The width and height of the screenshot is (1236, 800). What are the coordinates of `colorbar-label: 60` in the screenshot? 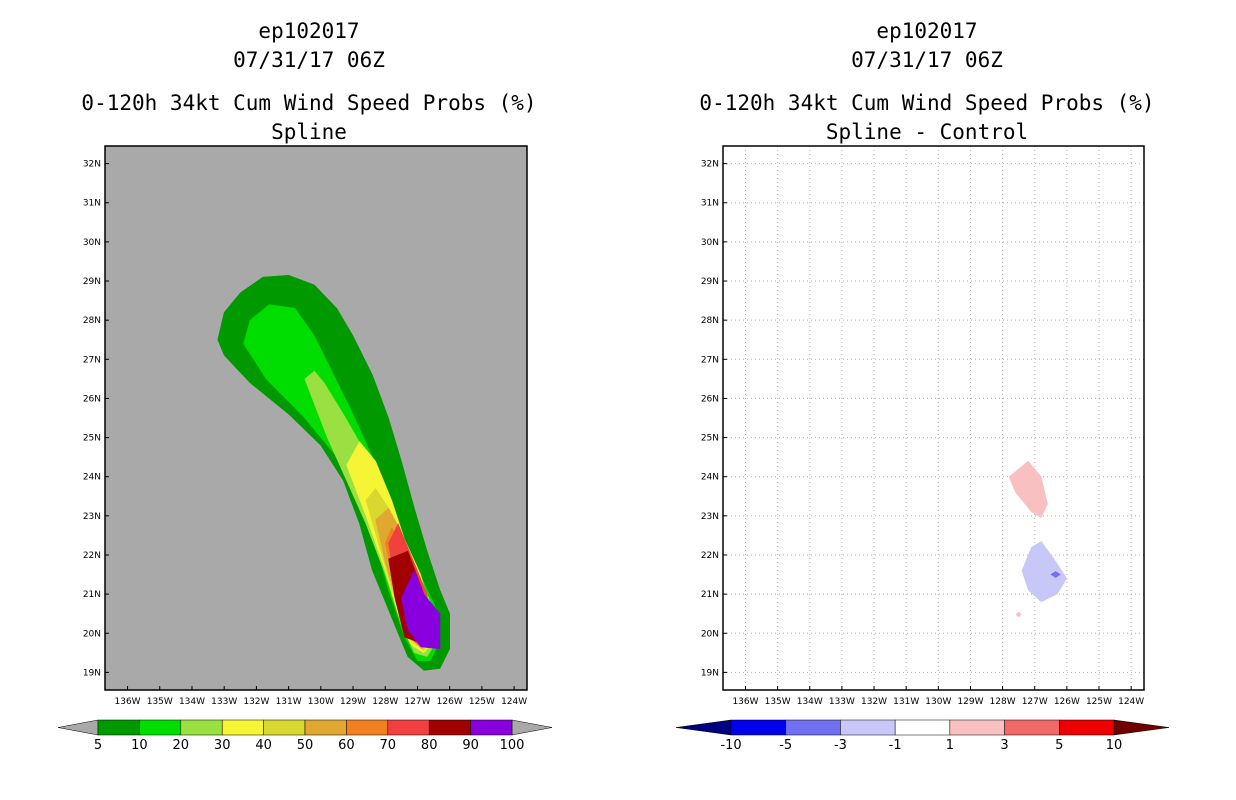 It's located at (346, 745).